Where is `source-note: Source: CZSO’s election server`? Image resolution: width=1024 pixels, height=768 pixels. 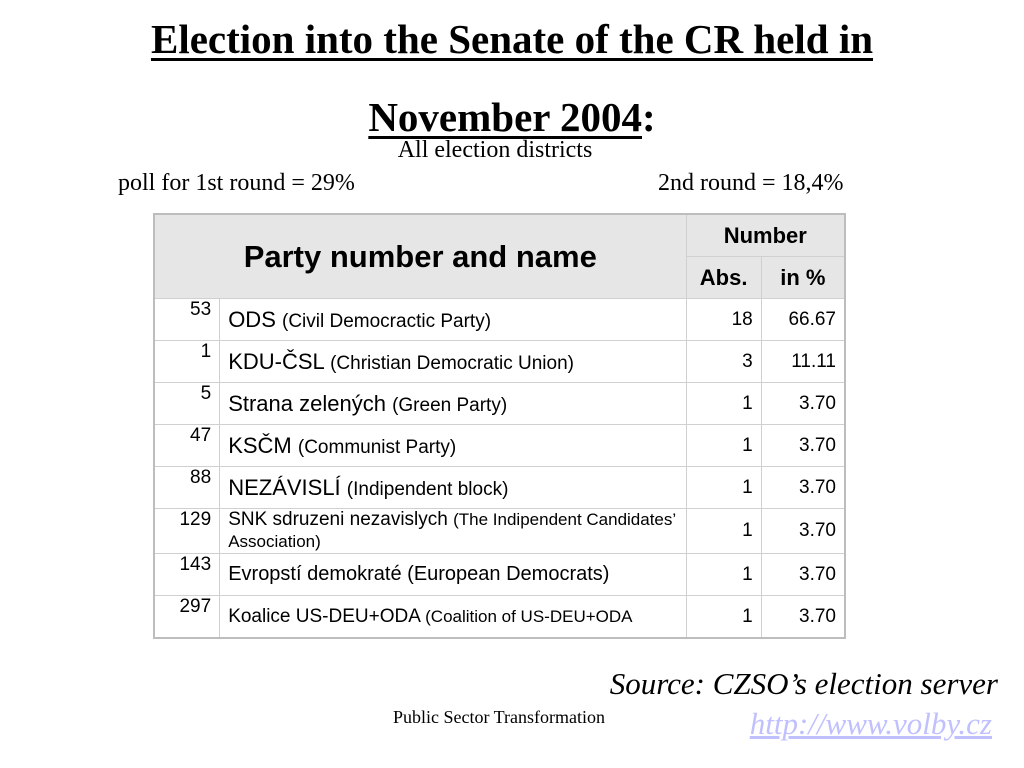
source-note: Source: CZSO’s election server is located at coordinates (803, 683).